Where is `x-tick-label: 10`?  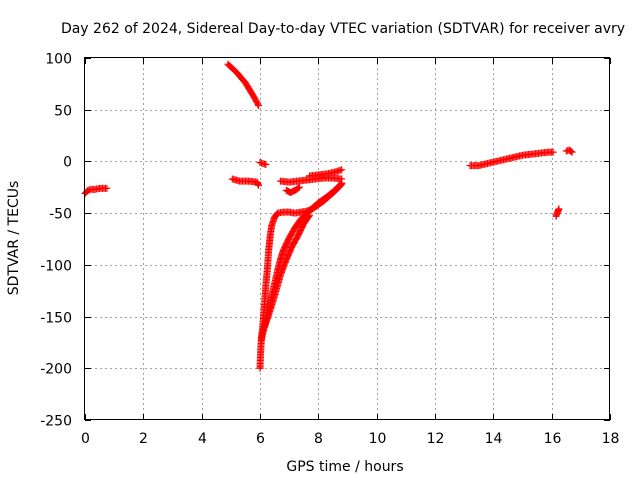 x-tick-label: 10 is located at coordinates (378, 439).